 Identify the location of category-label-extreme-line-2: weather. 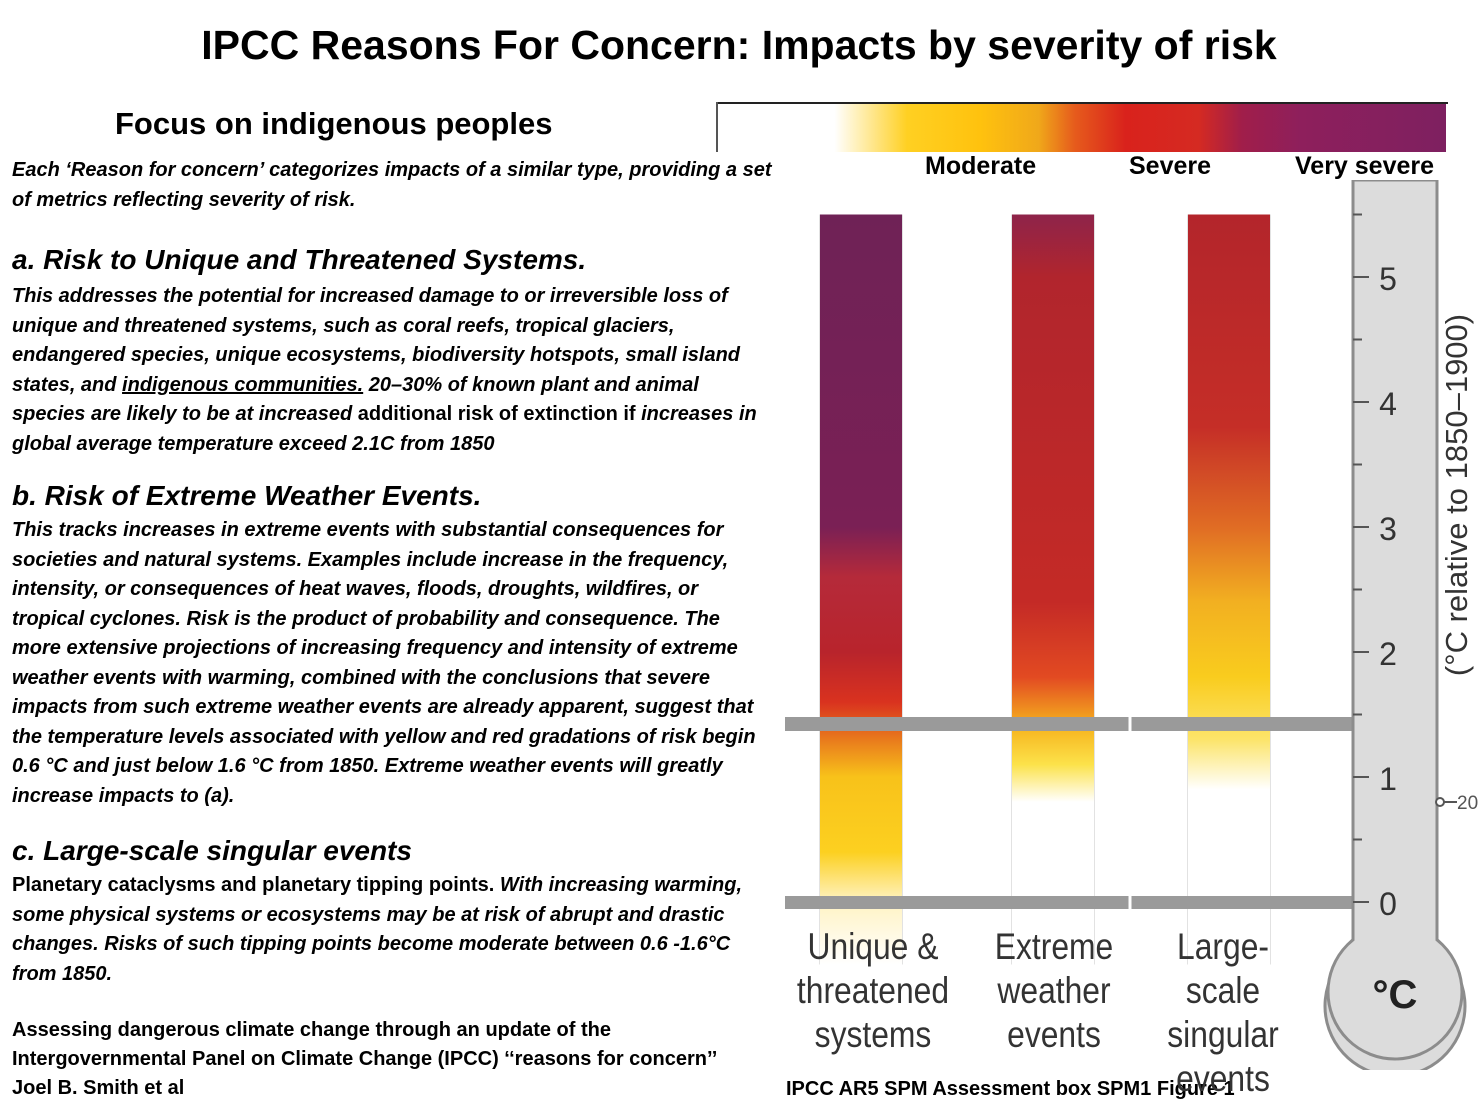
(1053, 990).